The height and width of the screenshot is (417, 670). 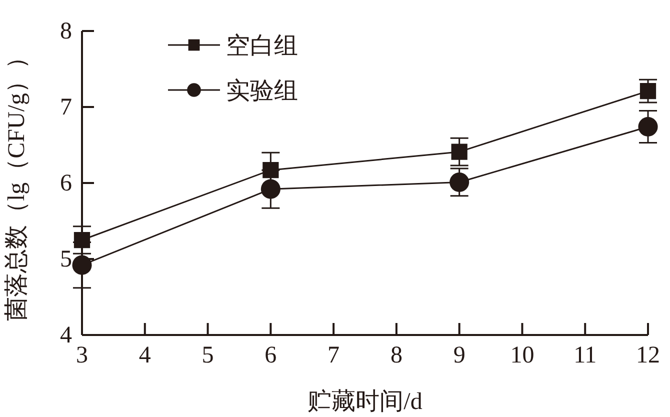 I want to click on x-tick-label: 5, so click(x=208, y=355).